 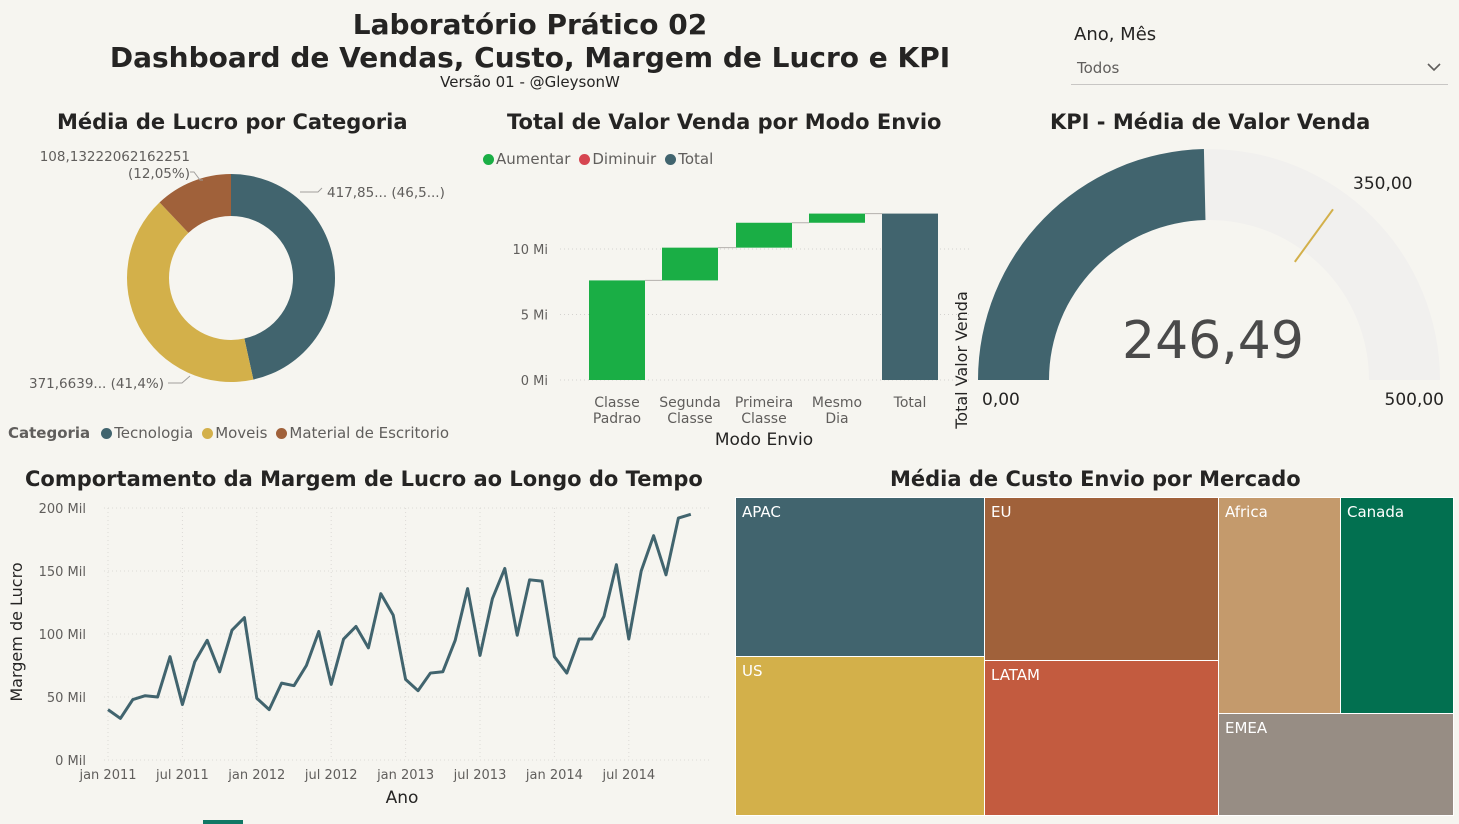 I want to click on treemap-cell-emea: EMEA, so click(x=1336, y=764).